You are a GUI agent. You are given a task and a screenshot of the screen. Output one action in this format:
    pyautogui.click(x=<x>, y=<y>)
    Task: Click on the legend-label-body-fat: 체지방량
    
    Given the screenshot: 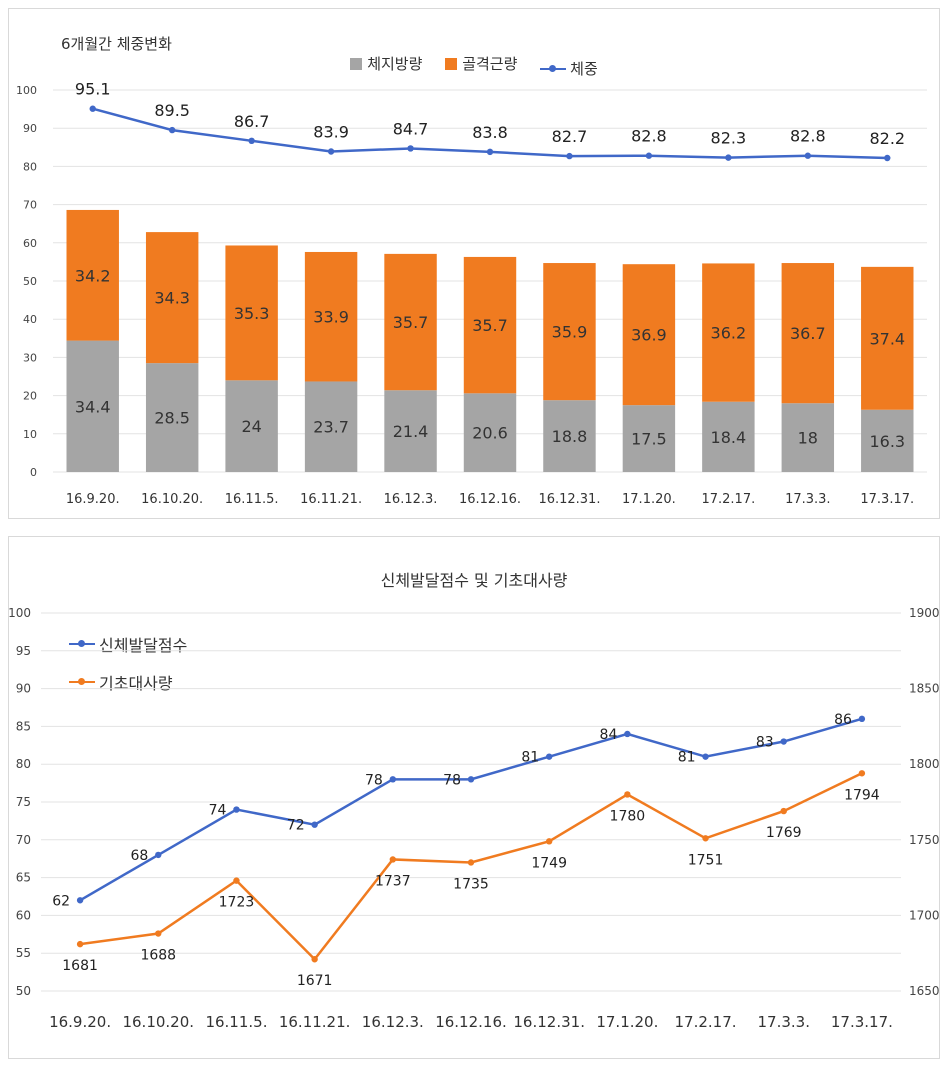 What is the action you would take?
    pyautogui.click(x=395, y=64)
    